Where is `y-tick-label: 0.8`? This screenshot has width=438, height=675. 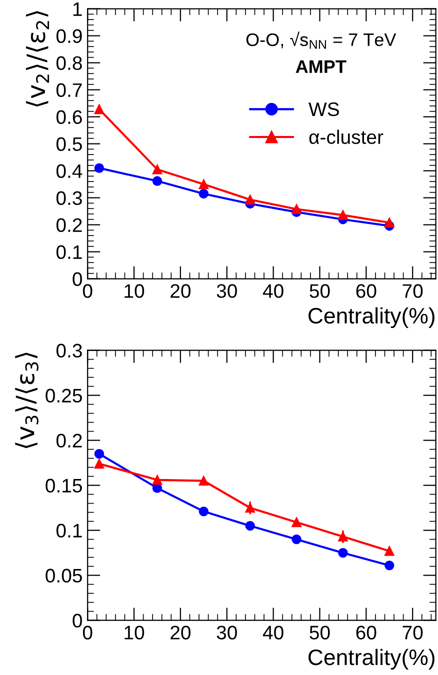
y-tick-label: 0.8 is located at coordinates (69, 63).